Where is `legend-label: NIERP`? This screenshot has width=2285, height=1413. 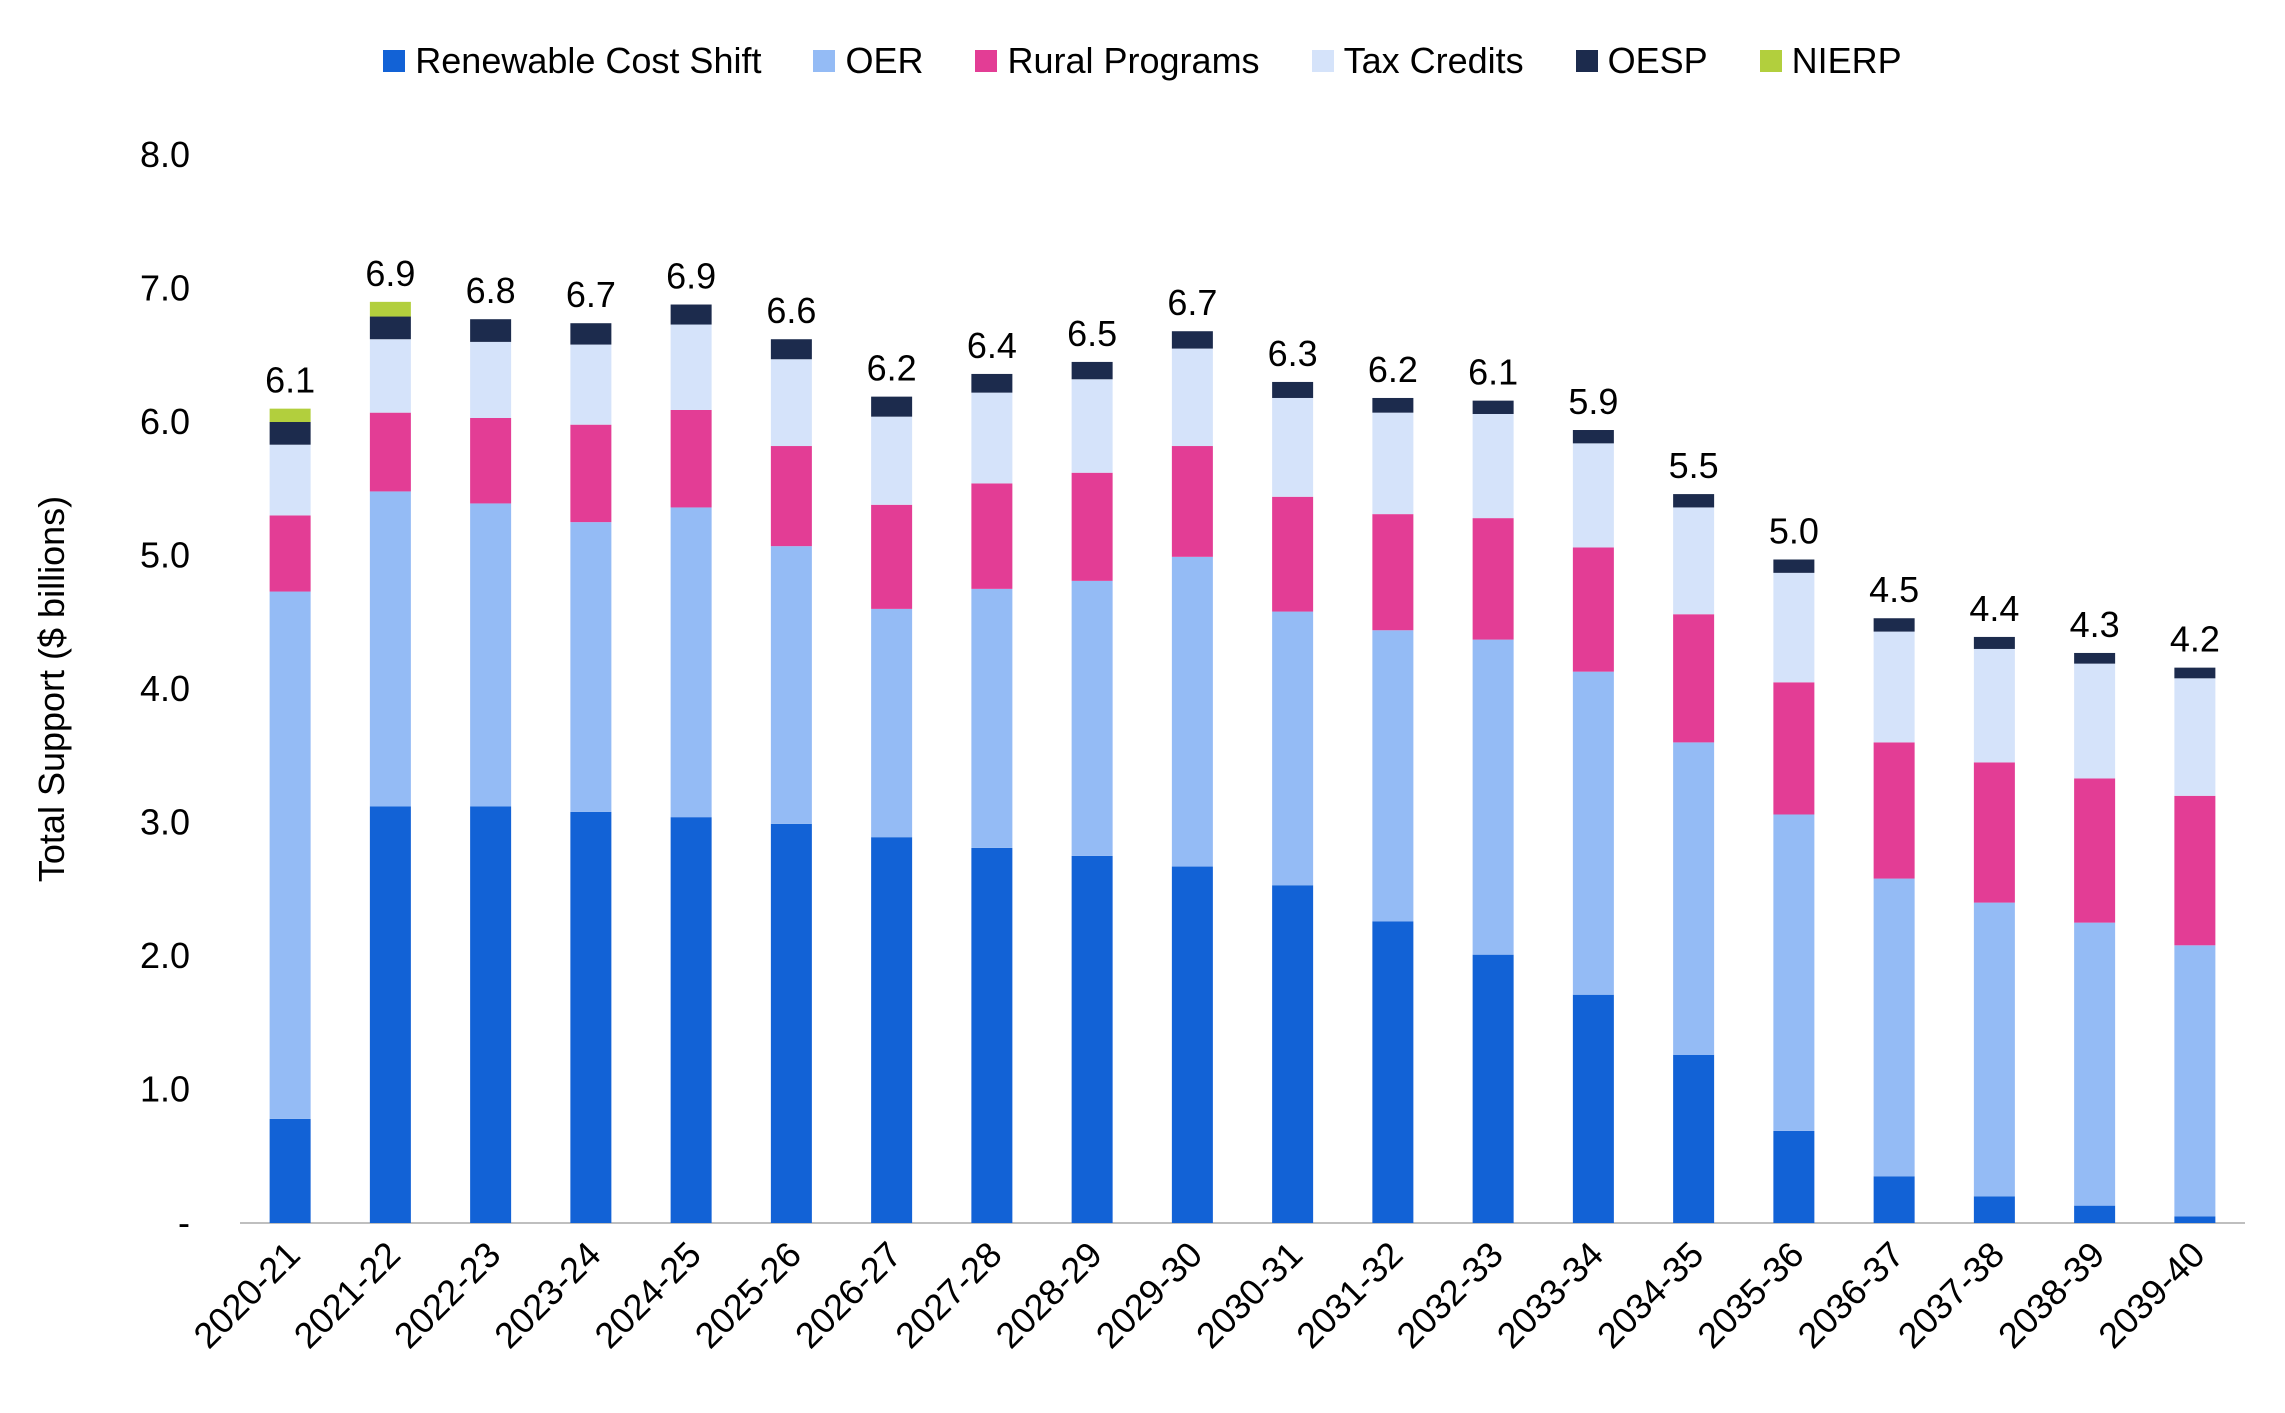 legend-label: NIERP is located at coordinates (1846, 60).